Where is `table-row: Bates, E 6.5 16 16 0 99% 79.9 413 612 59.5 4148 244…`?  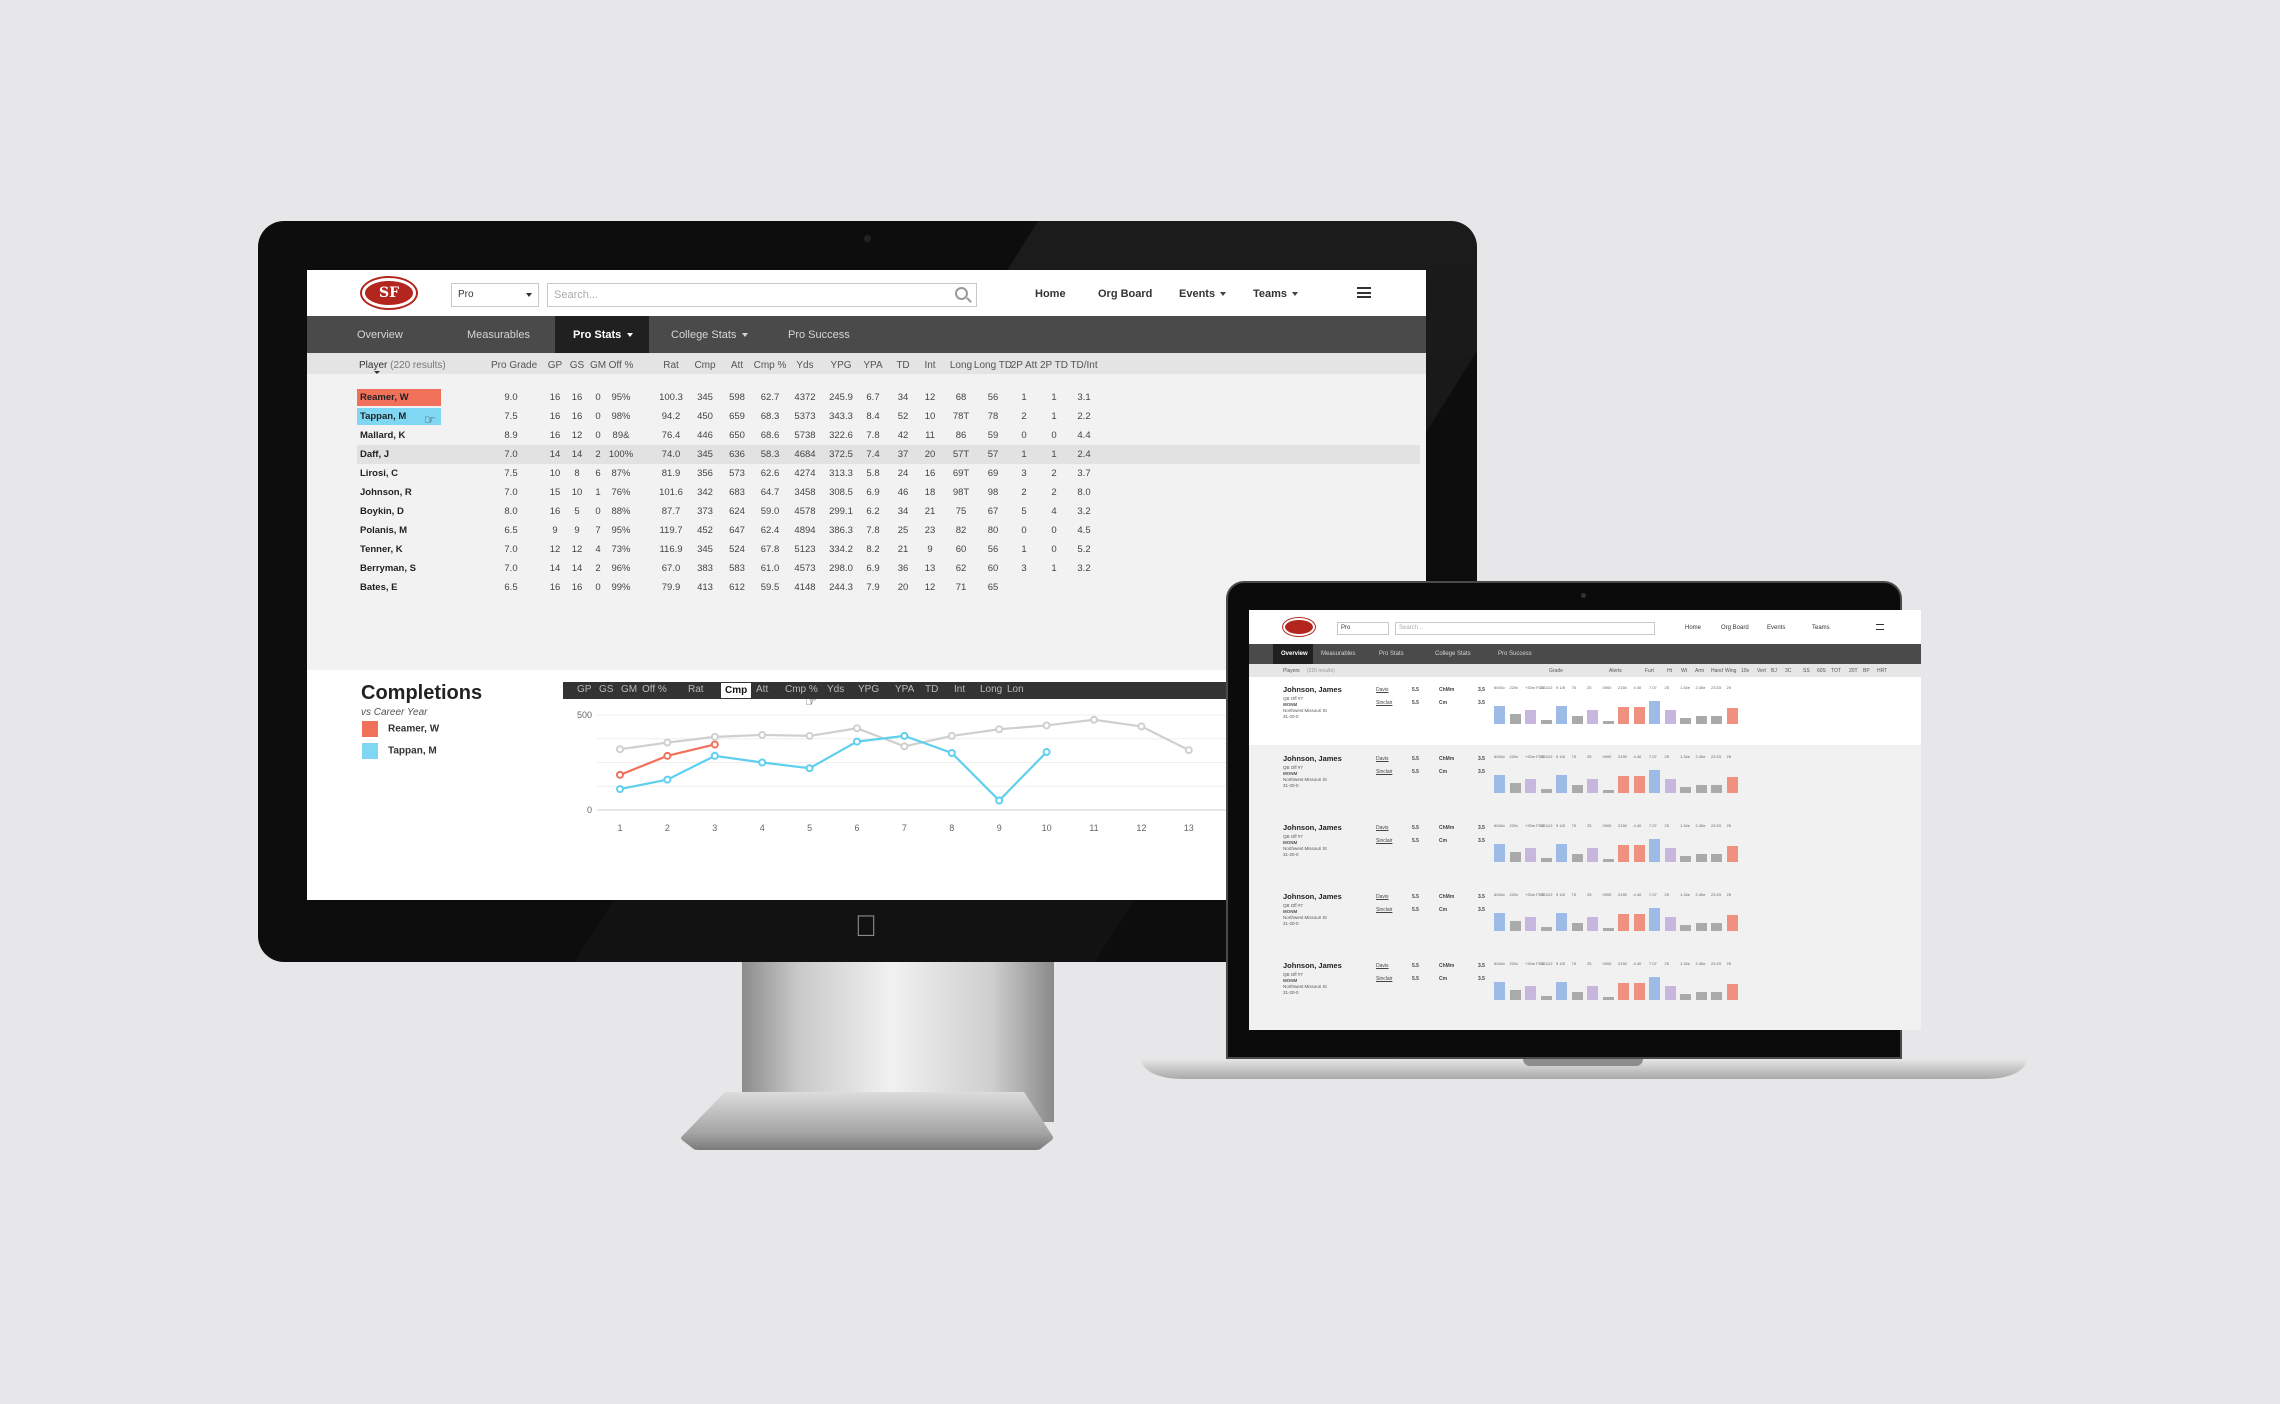 table-row: Bates, E 6.5 16 16 0 99% 79.9 413 612 59.5 4148 244… is located at coordinates (888, 587).